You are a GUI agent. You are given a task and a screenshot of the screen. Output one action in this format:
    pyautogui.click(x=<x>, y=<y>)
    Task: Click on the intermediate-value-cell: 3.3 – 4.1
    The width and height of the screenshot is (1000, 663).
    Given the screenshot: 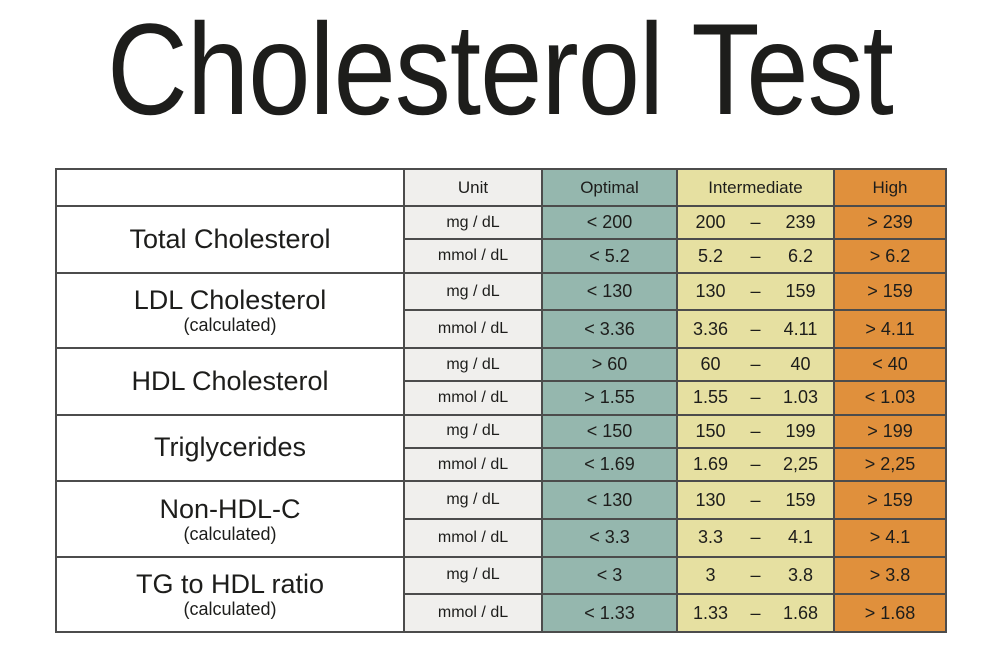 What is the action you would take?
    pyautogui.click(x=755, y=537)
    